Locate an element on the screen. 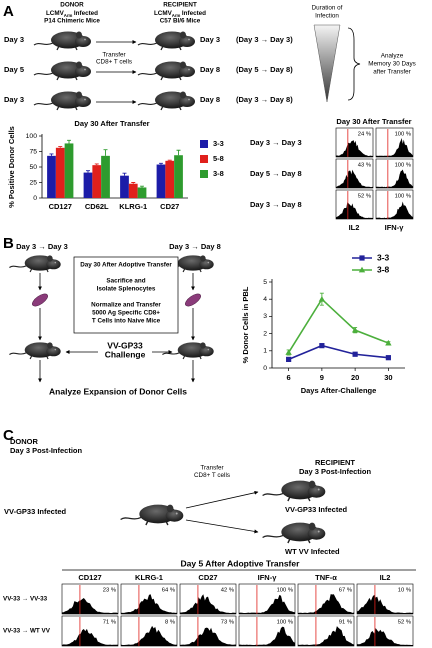  y-tick-label: 100 is located at coordinates (32, 136).